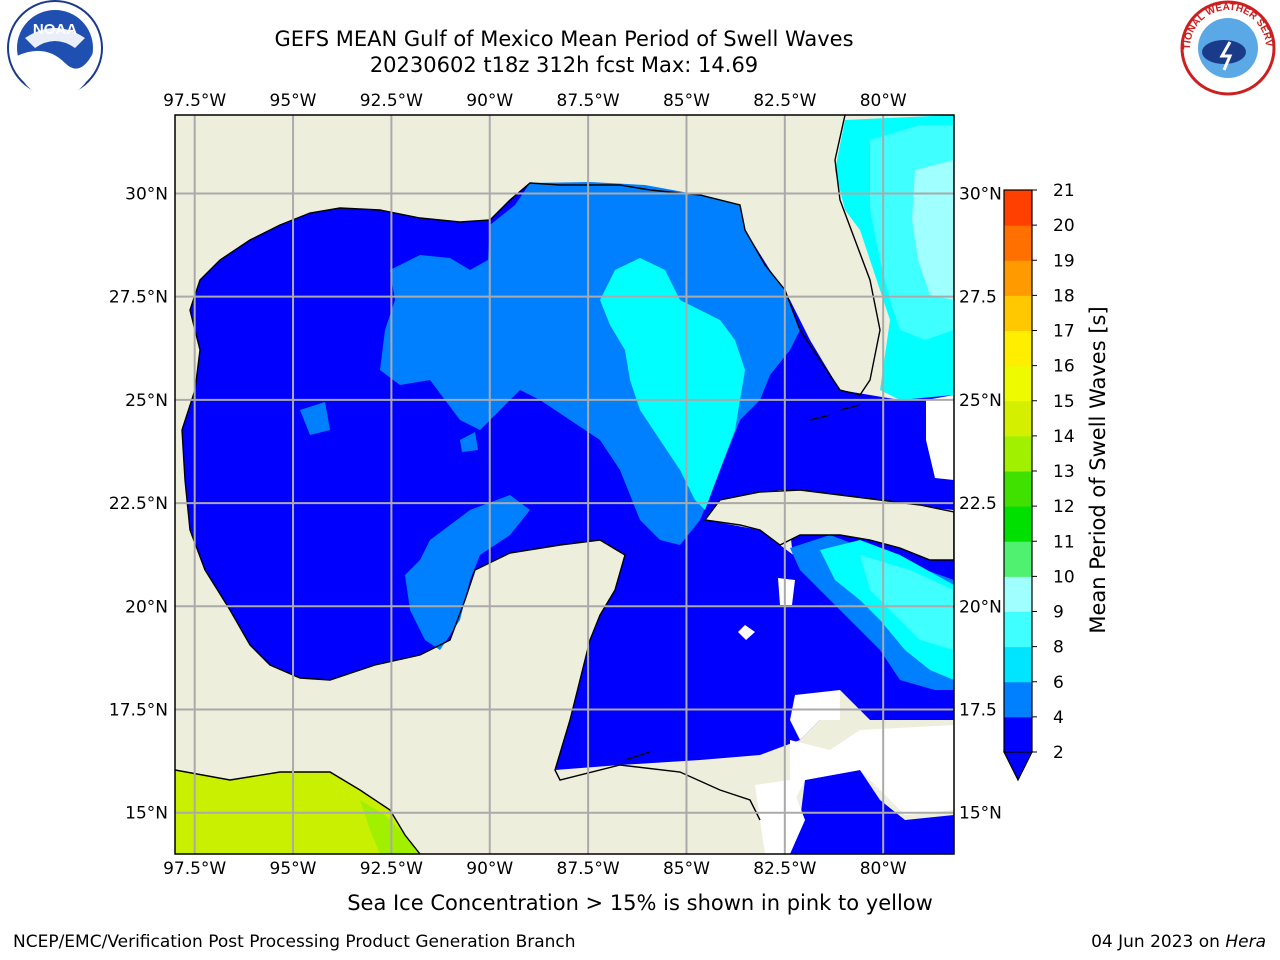  I want to click on lon-tick-label: 92.5°W, so click(391, 869).